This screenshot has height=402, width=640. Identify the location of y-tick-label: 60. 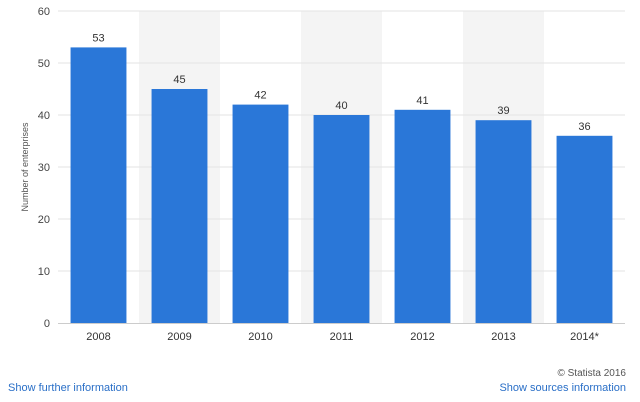
(44, 12).